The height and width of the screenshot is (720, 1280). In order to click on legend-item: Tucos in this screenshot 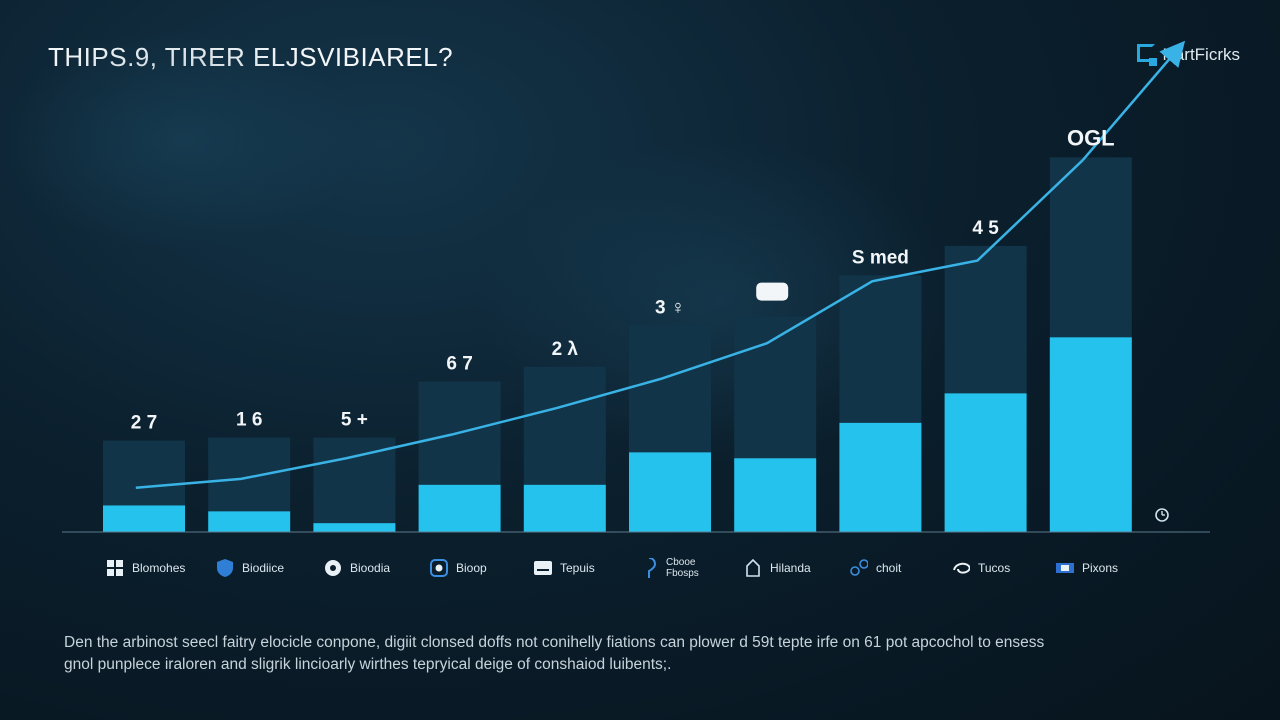, I will do `click(981, 568)`.